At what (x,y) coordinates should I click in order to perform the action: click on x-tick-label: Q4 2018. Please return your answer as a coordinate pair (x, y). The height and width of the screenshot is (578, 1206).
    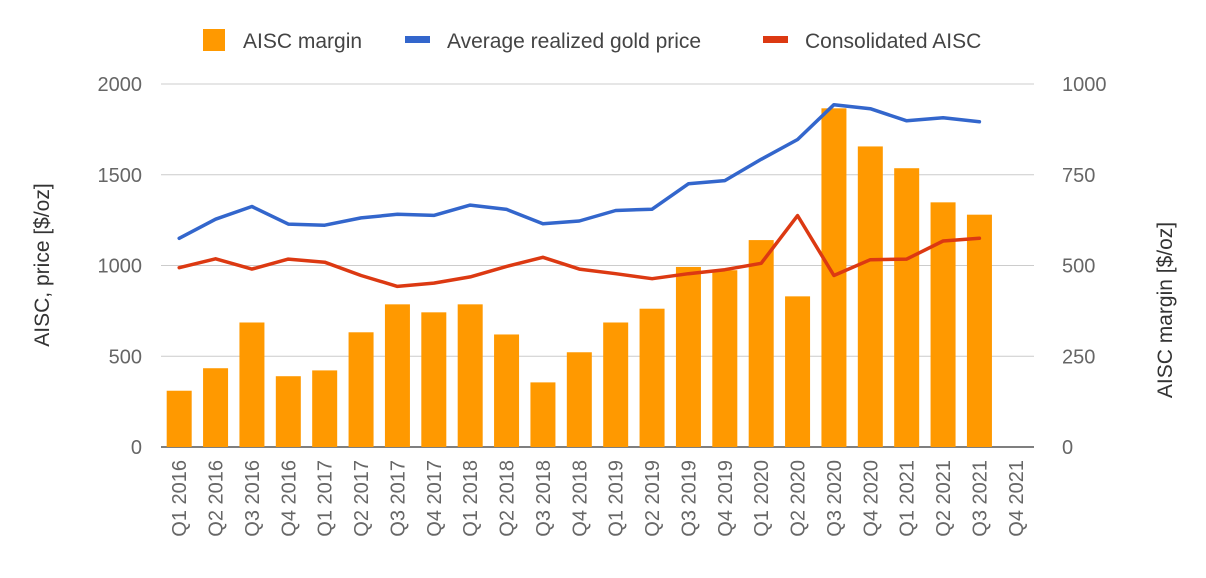
    Looking at the image, I should click on (580, 498).